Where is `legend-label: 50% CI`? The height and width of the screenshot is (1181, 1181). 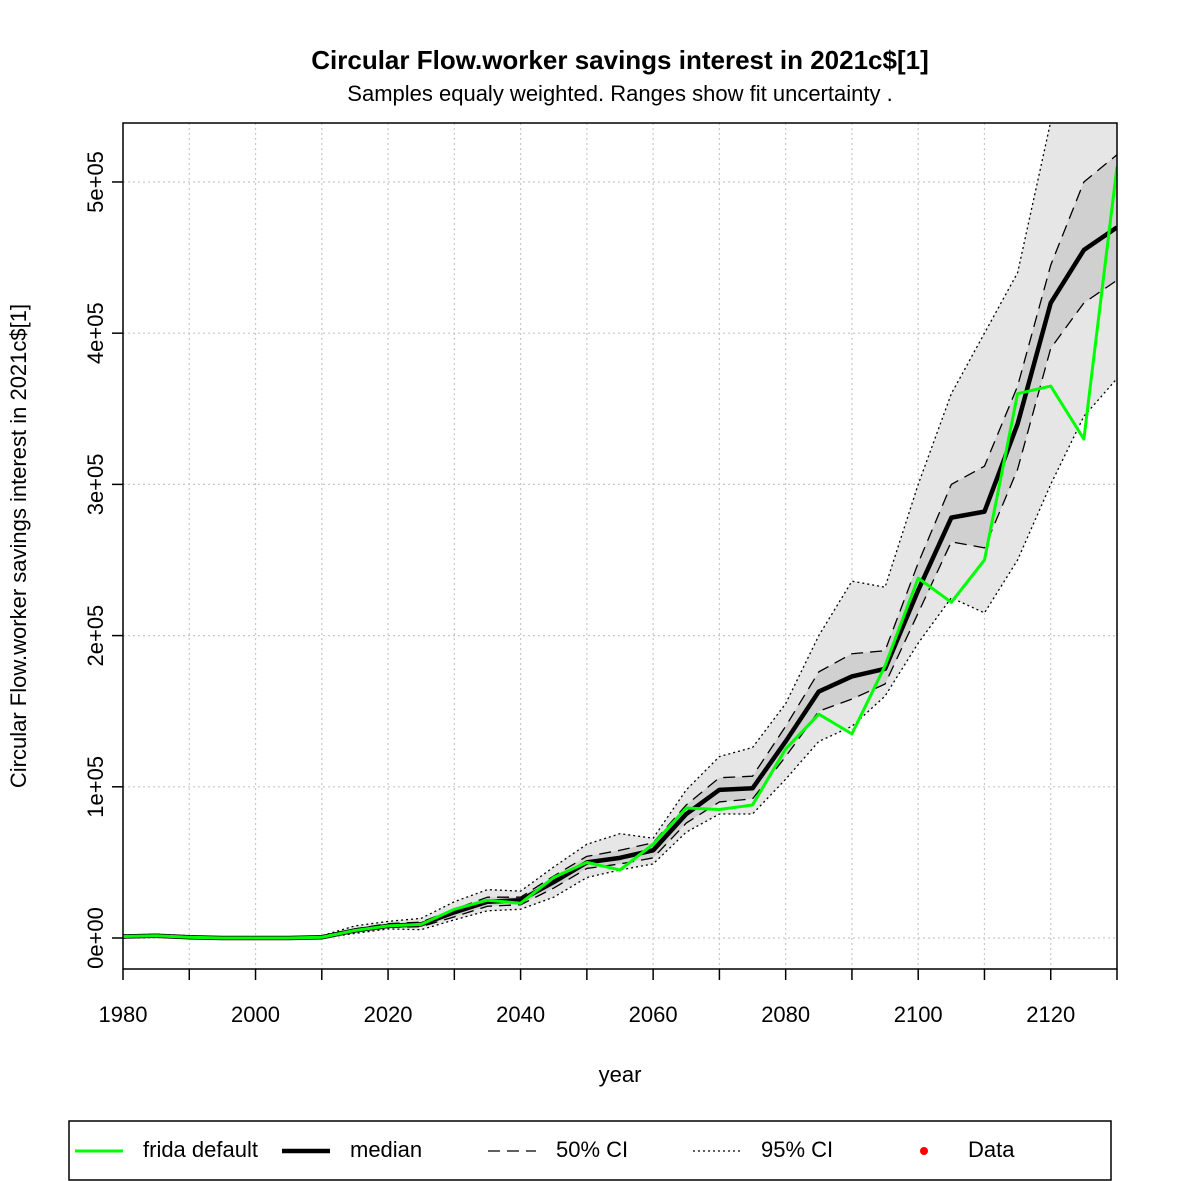
legend-label: 50% CI is located at coordinates (592, 1149).